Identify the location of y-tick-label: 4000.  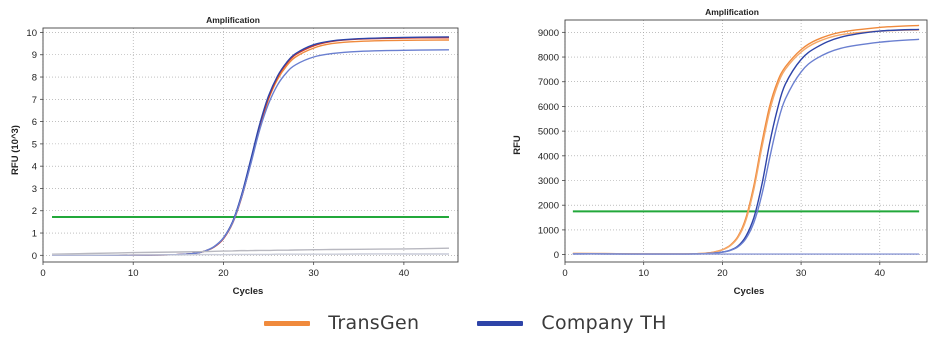
(548, 156).